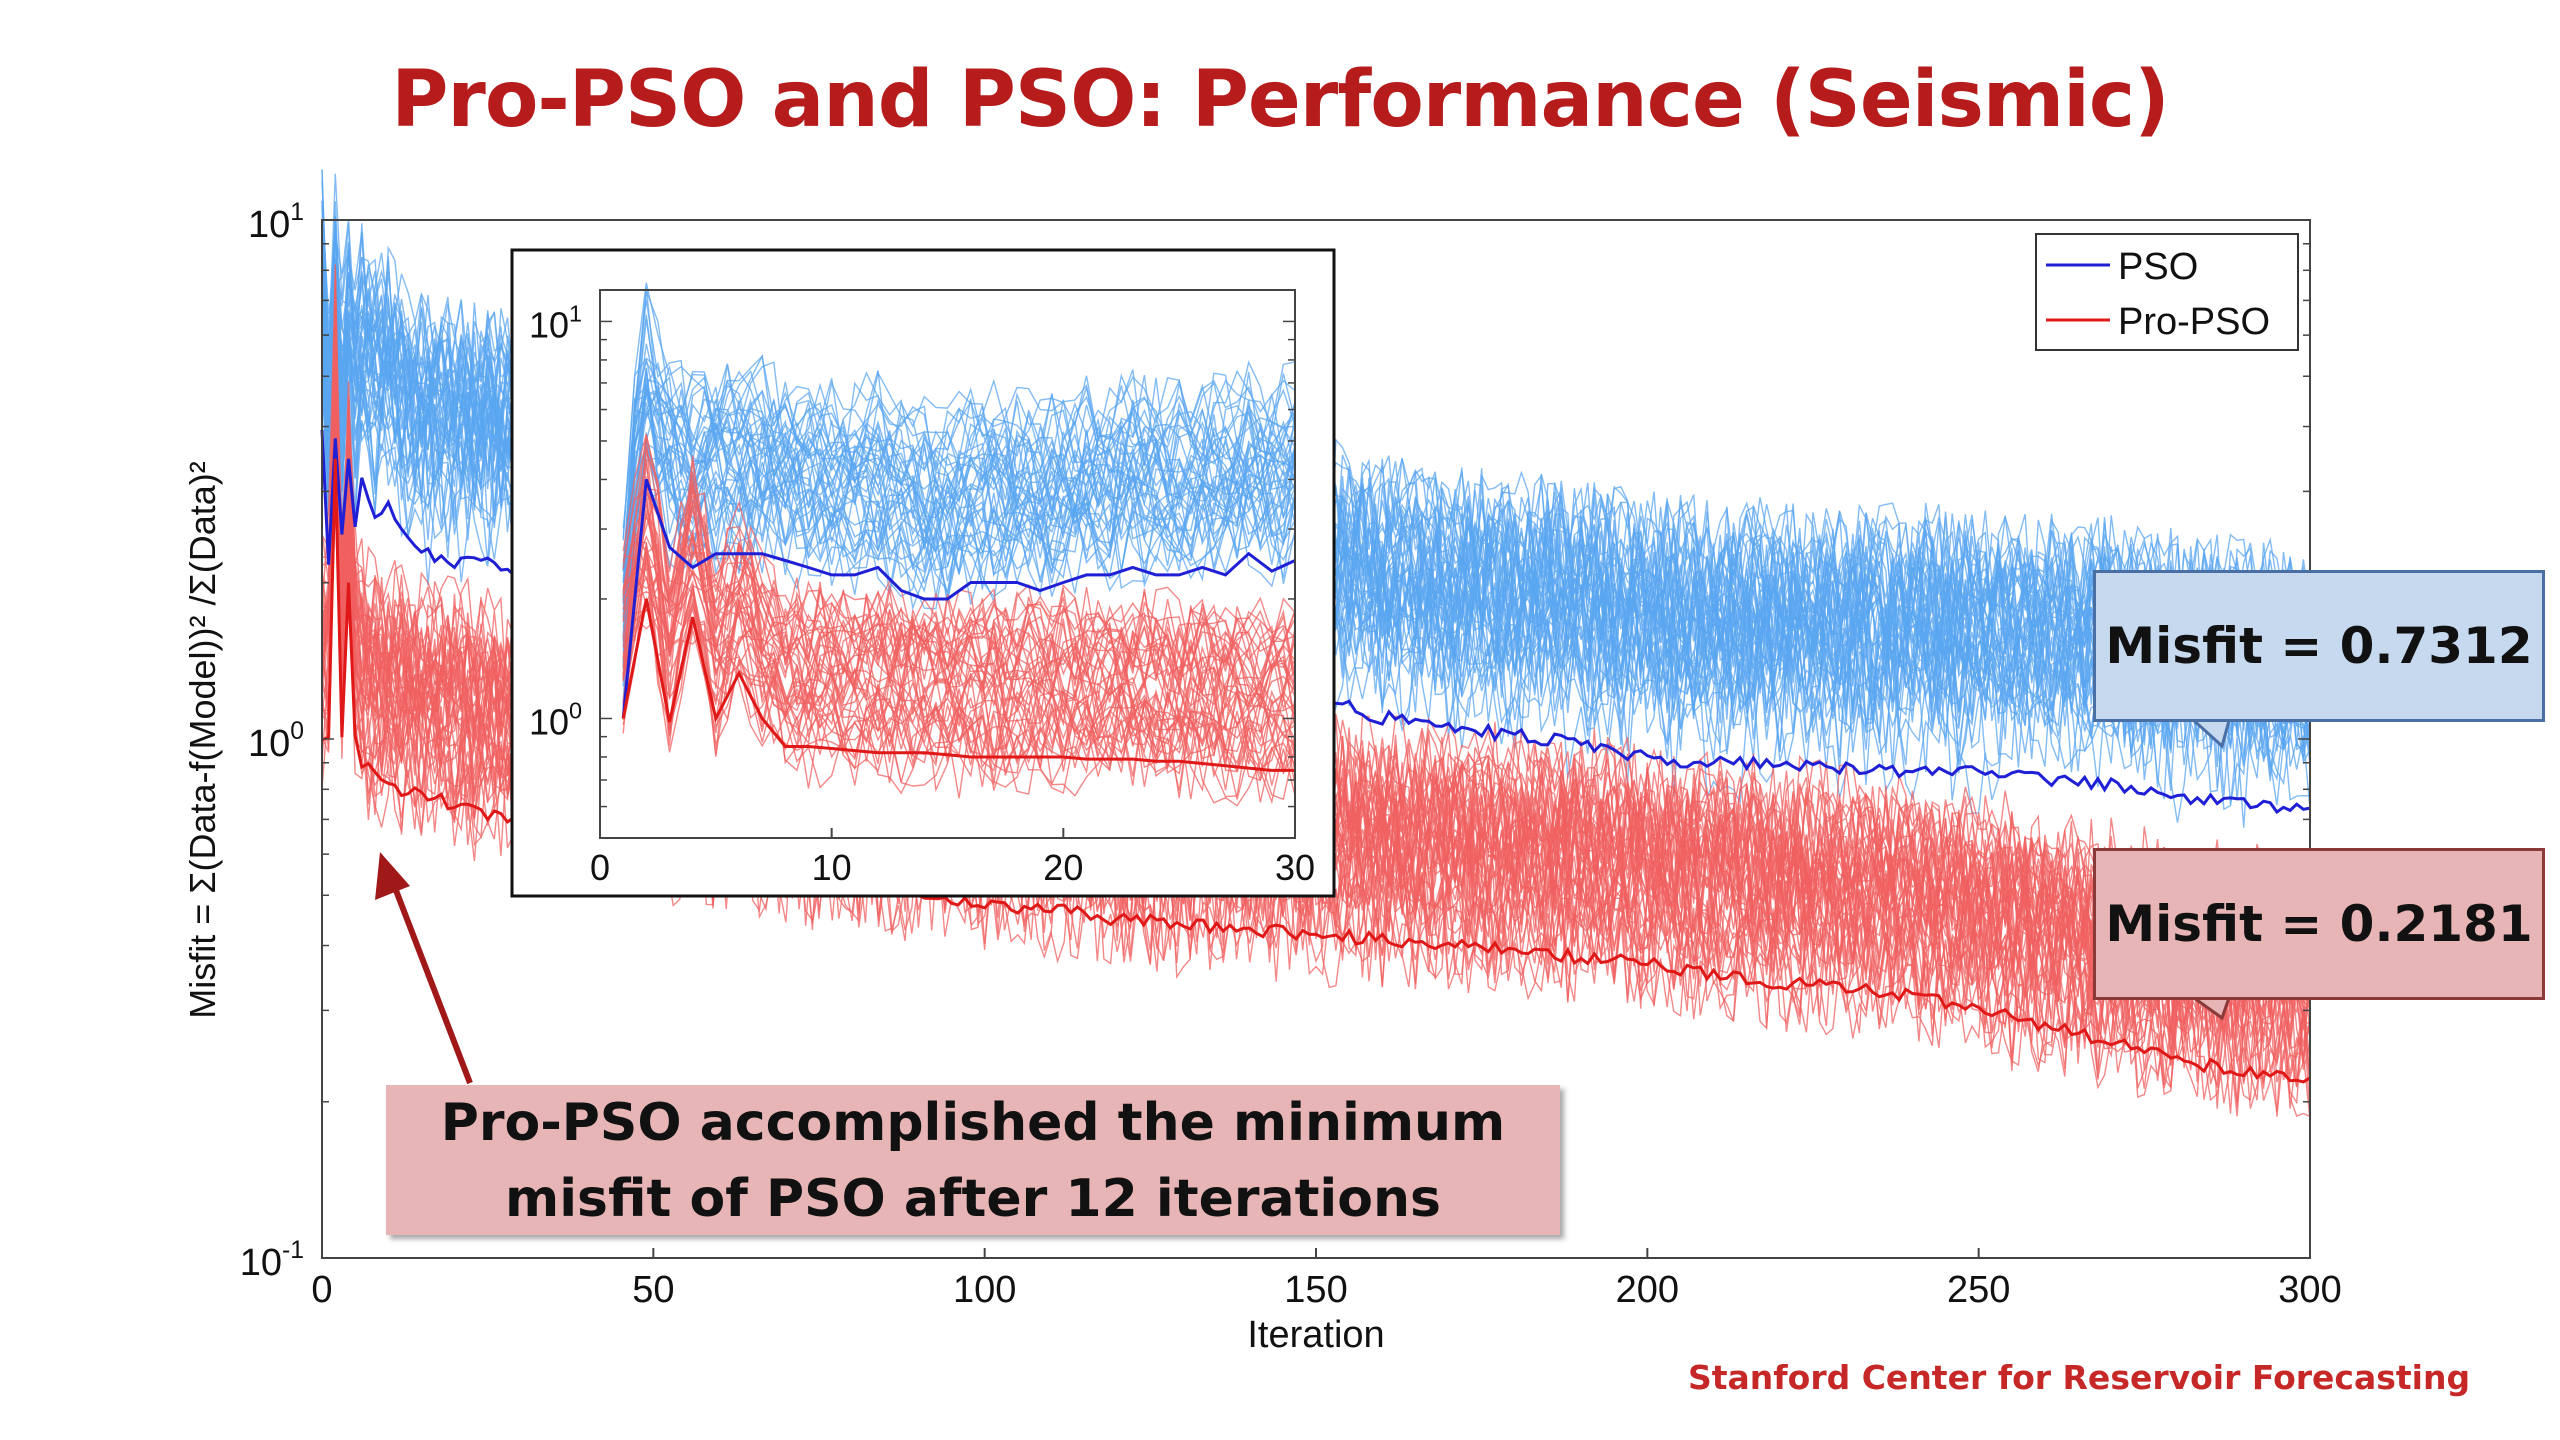 The width and height of the screenshot is (2560, 1440). I want to click on callout-pso-misfit: Misfit = 0.7312, so click(2319, 646).